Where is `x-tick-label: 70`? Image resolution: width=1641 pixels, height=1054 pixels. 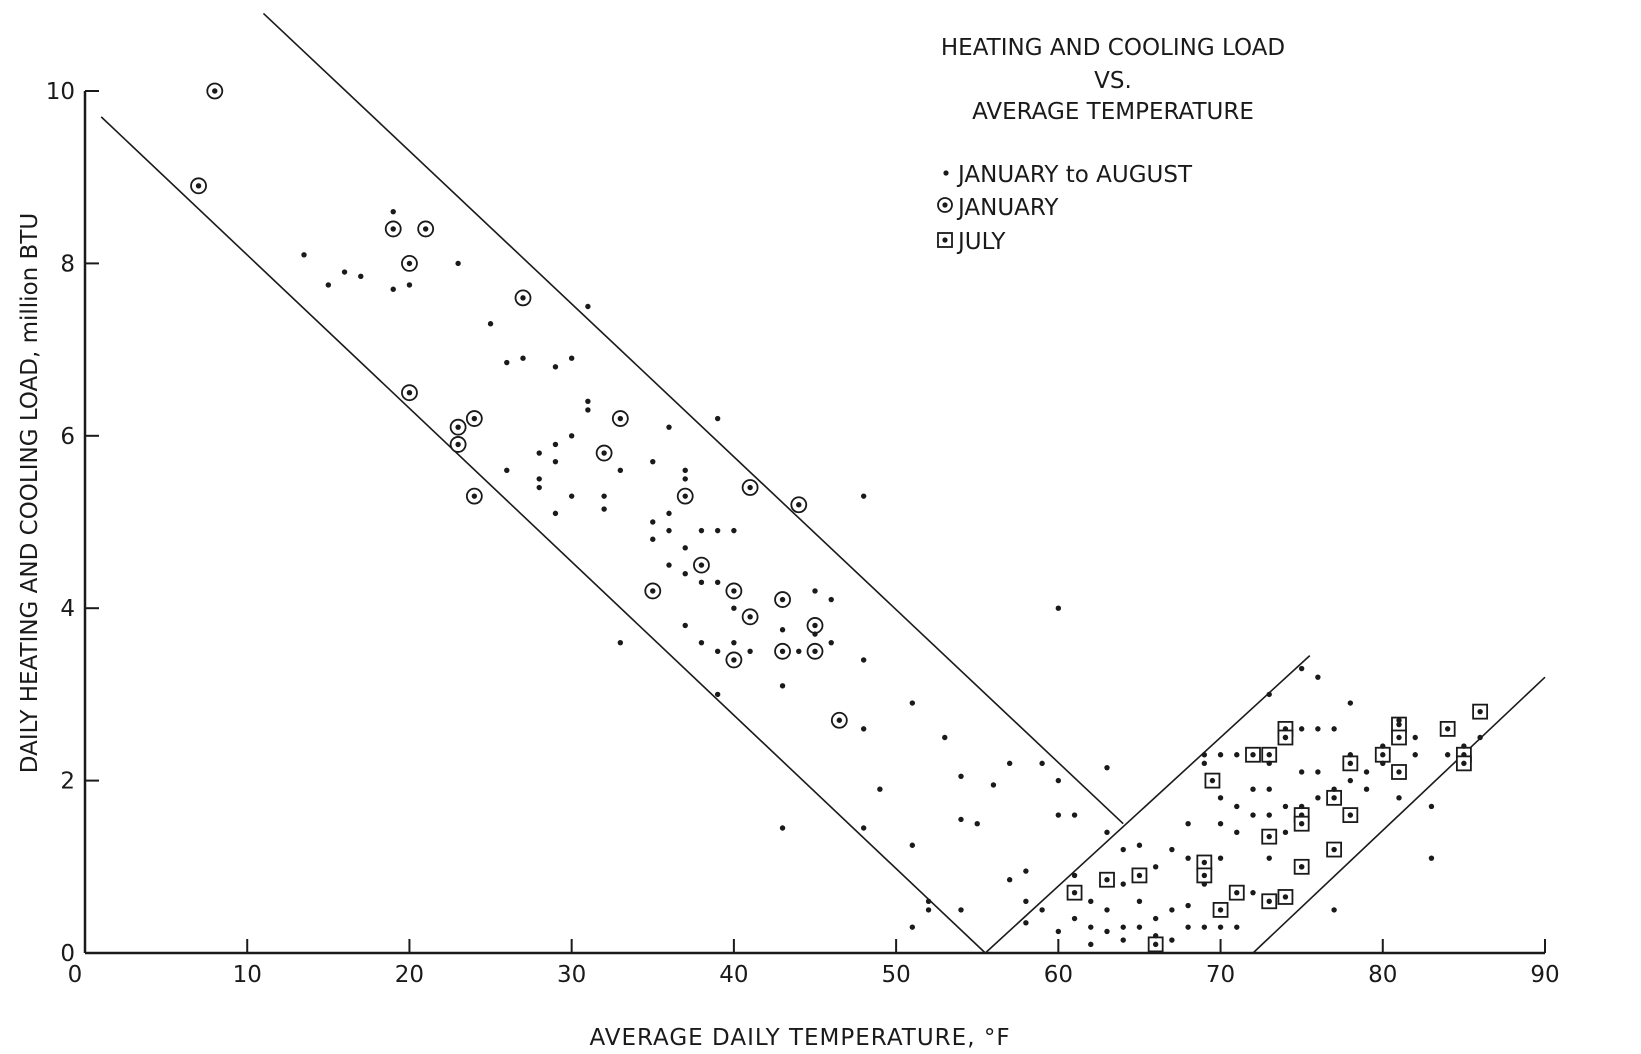 x-tick-label: 70 is located at coordinates (1220, 975).